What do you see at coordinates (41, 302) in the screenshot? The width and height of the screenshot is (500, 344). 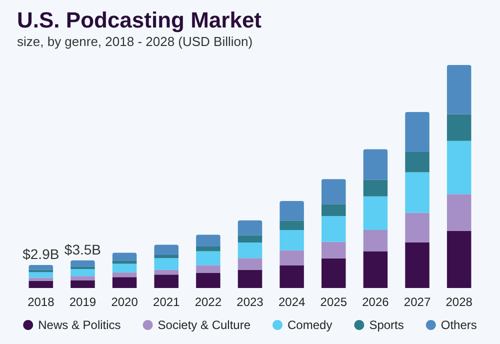 I see `x-tick-label: 2018` at bounding box center [41, 302].